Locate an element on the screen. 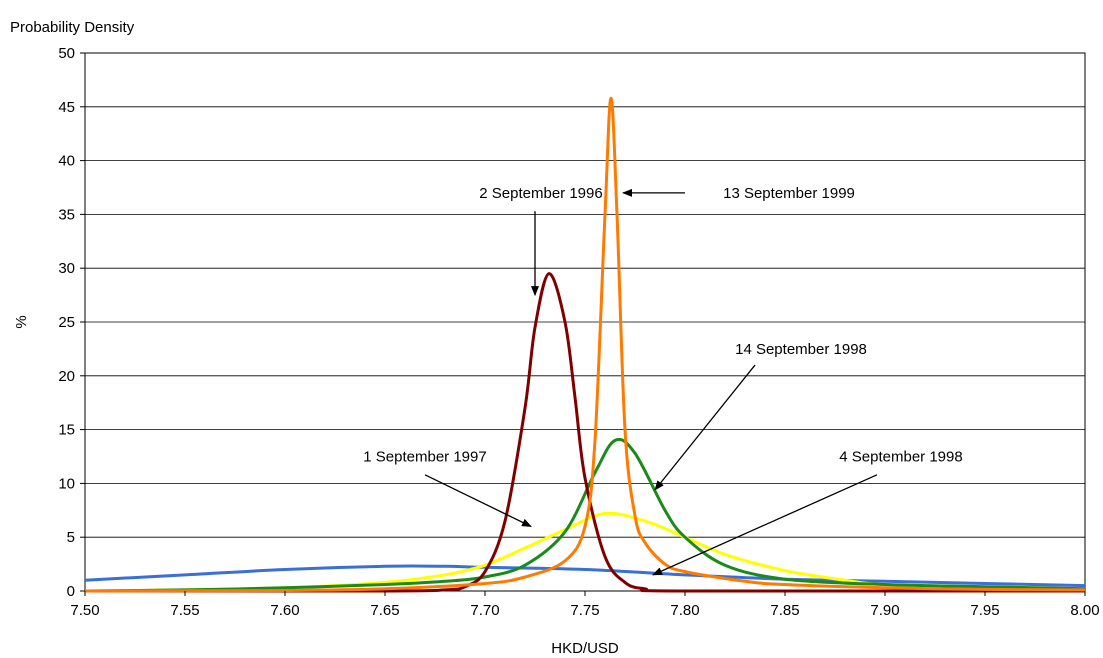 The height and width of the screenshot is (658, 1103). y-tick-label: 25 is located at coordinates (66, 322).